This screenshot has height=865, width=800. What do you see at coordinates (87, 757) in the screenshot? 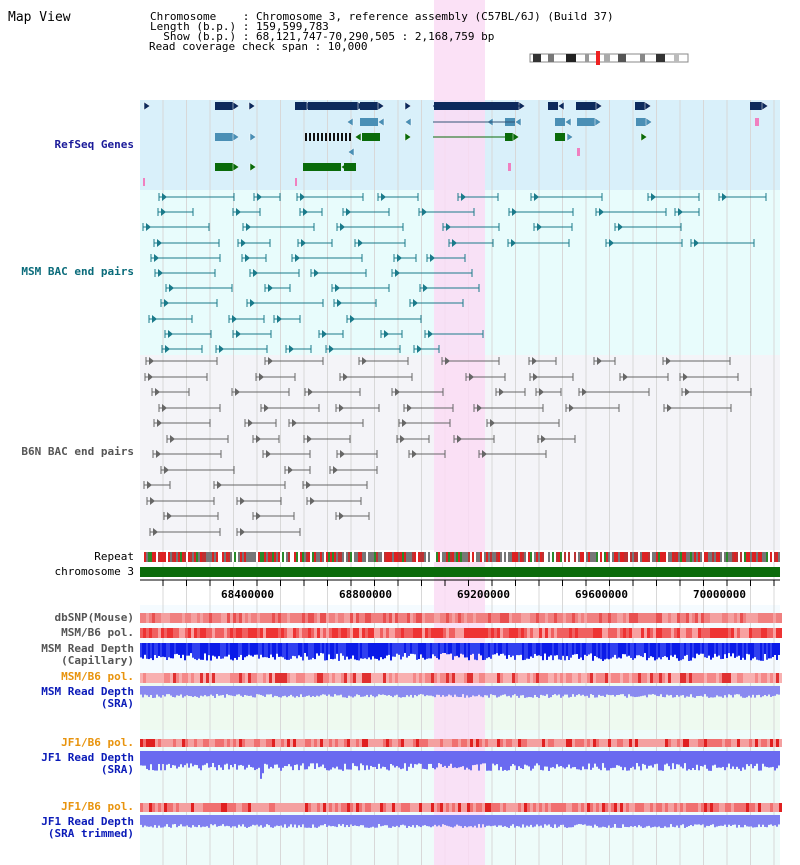
I see `track-label-jf1-depth-sra: JF1 Read Depth` at bounding box center [87, 757].